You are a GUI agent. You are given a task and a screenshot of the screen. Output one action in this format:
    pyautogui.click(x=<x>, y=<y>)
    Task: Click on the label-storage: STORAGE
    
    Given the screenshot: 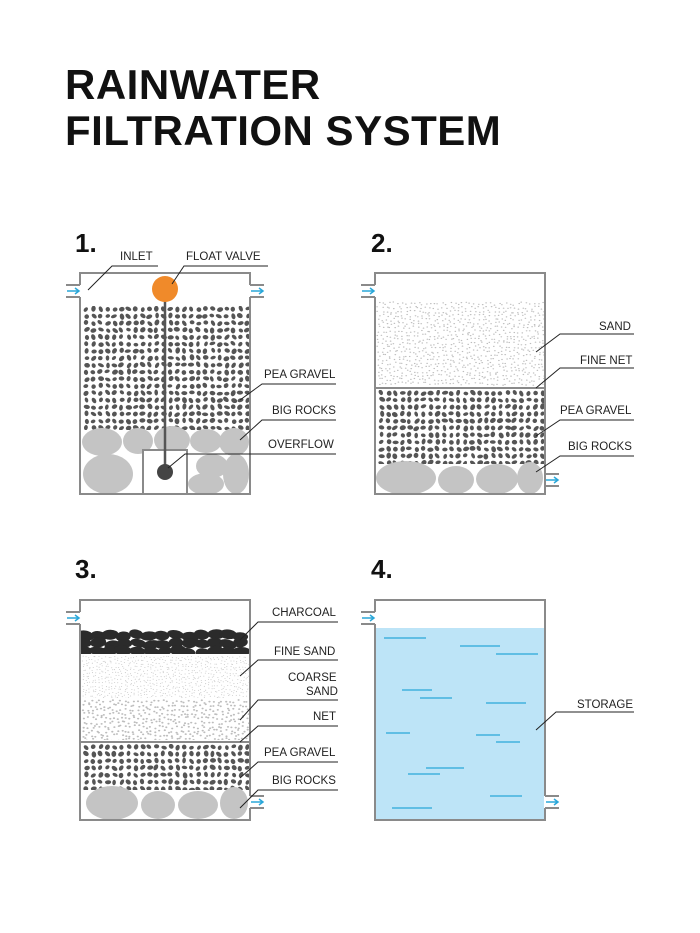 What is the action you would take?
    pyautogui.click(x=605, y=705)
    